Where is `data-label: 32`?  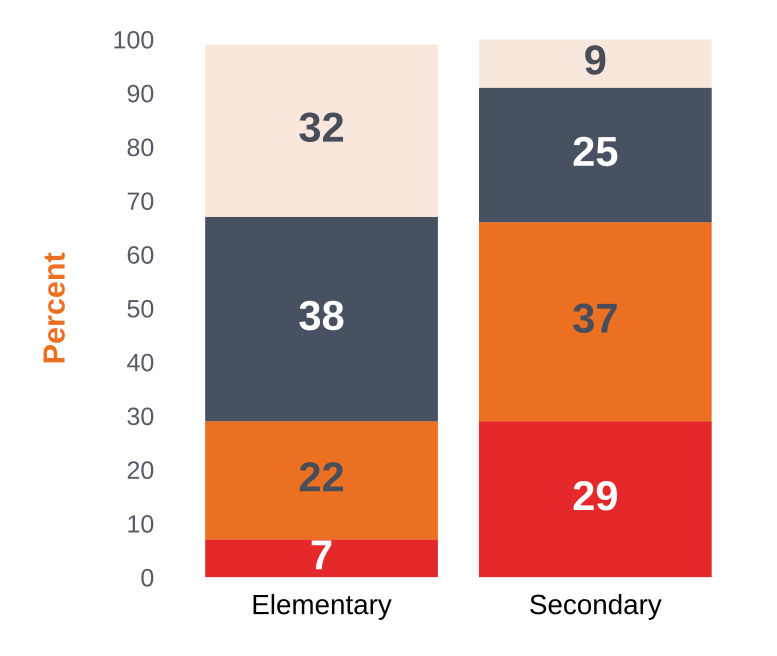 data-label: 32 is located at coordinates (321, 127).